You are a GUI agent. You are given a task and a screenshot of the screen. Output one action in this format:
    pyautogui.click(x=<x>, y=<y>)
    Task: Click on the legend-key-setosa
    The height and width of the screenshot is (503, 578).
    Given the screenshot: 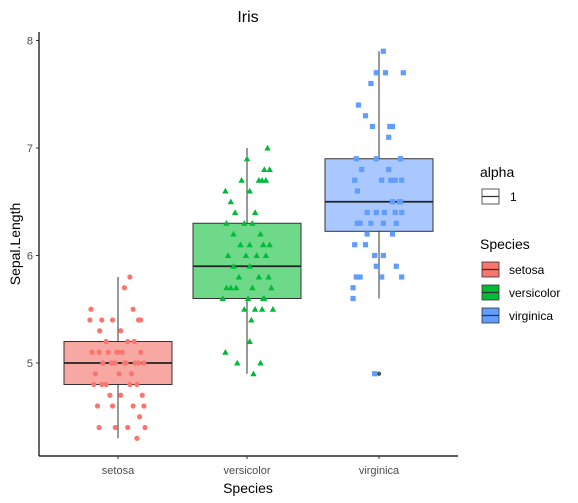 What is the action you would take?
    pyautogui.click(x=490, y=269)
    